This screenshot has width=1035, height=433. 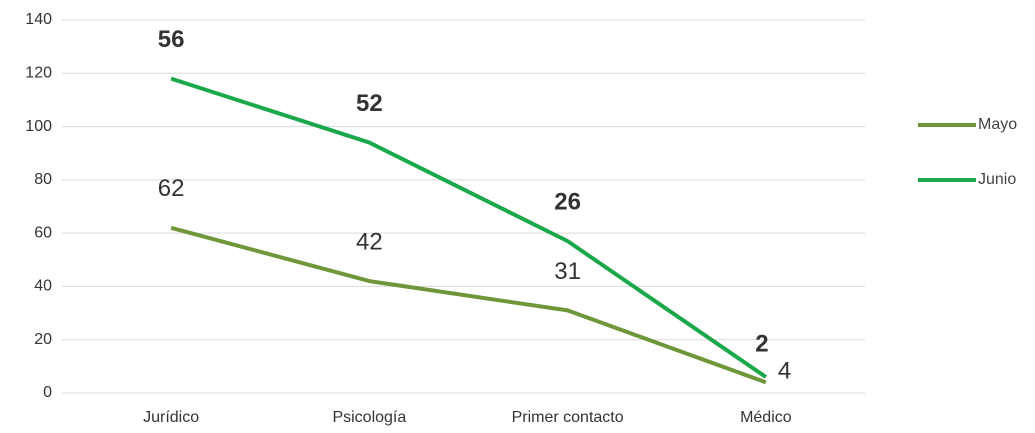 I want to click on data-label: 26, so click(x=567, y=201).